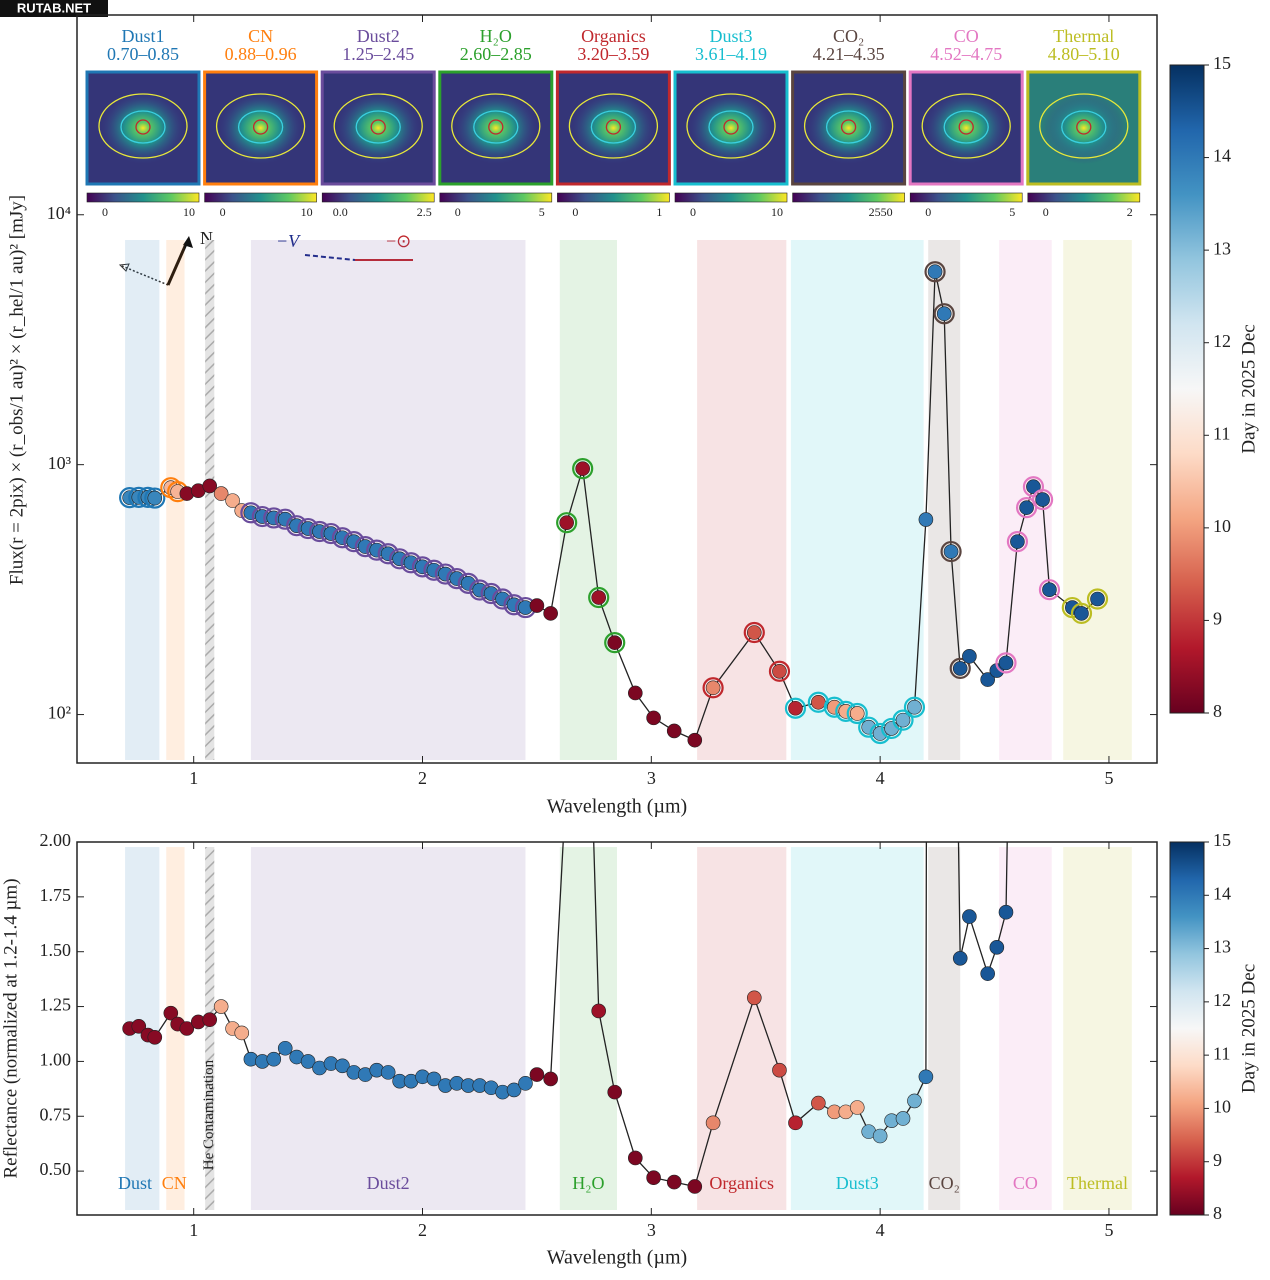 The width and height of the screenshot is (1270, 1280). What do you see at coordinates (56, 950) in the screenshot?
I see `y-tick-label: 1.50` at bounding box center [56, 950].